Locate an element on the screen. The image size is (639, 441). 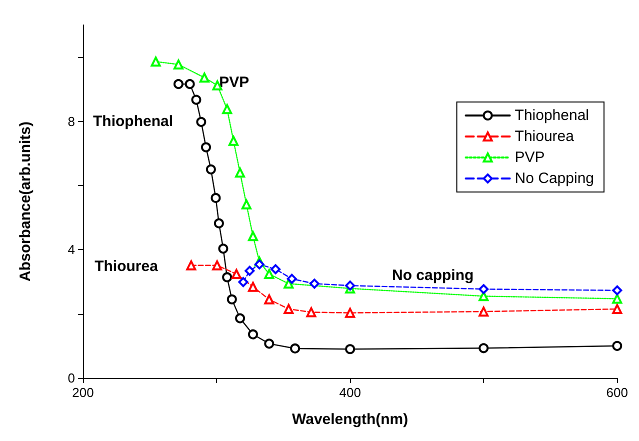
x-tick-label: 600 is located at coordinates (617, 392).